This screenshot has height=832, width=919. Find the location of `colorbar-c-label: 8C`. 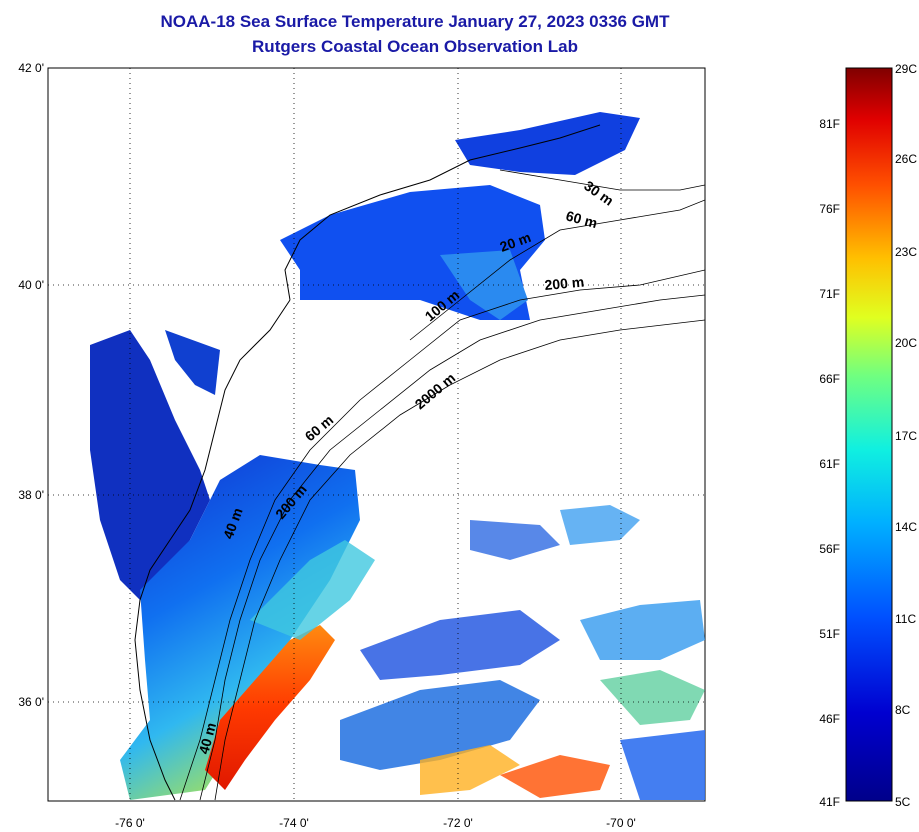

colorbar-c-label: 8C is located at coordinates (903, 710).